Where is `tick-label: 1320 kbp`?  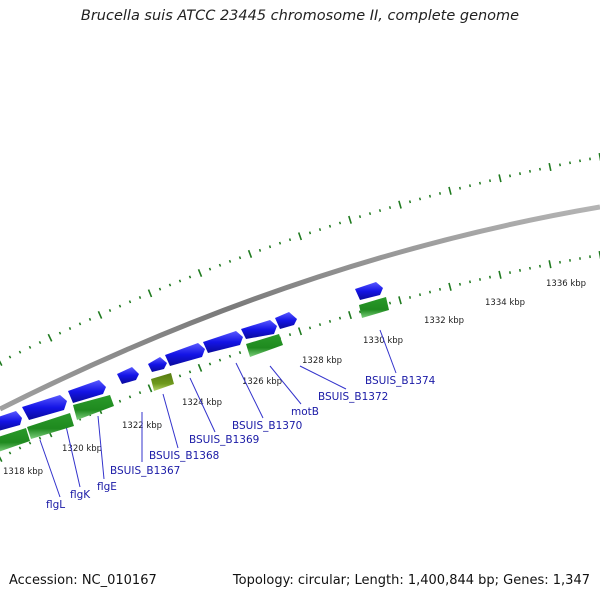 tick-label: 1320 kbp is located at coordinates (82, 449).